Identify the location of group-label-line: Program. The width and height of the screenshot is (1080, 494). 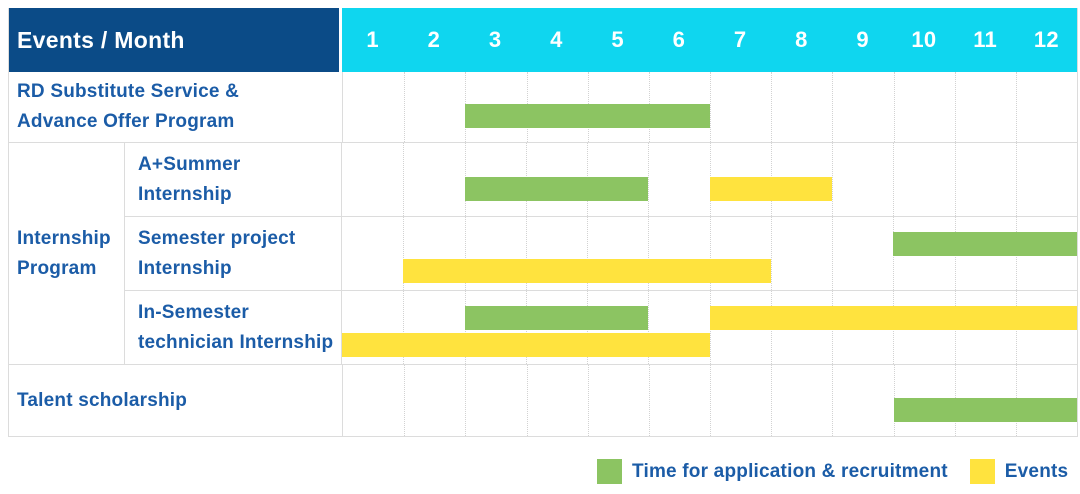
(57, 268).